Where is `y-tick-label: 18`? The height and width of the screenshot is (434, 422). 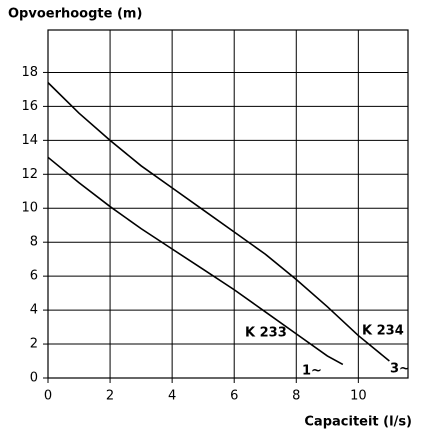 y-tick-label: 18 is located at coordinates (29, 72).